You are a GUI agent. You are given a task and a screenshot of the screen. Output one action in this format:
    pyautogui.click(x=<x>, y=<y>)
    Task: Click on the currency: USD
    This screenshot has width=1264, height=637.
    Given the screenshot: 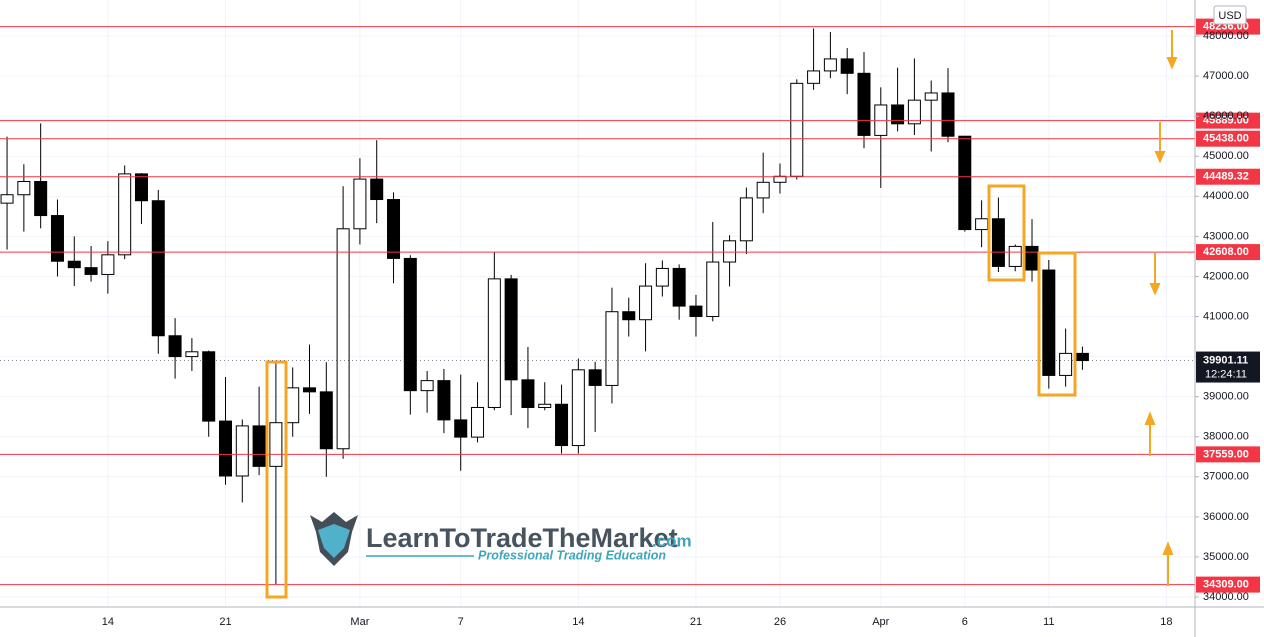 What is the action you would take?
    pyautogui.click(x=1229, y=16)
    